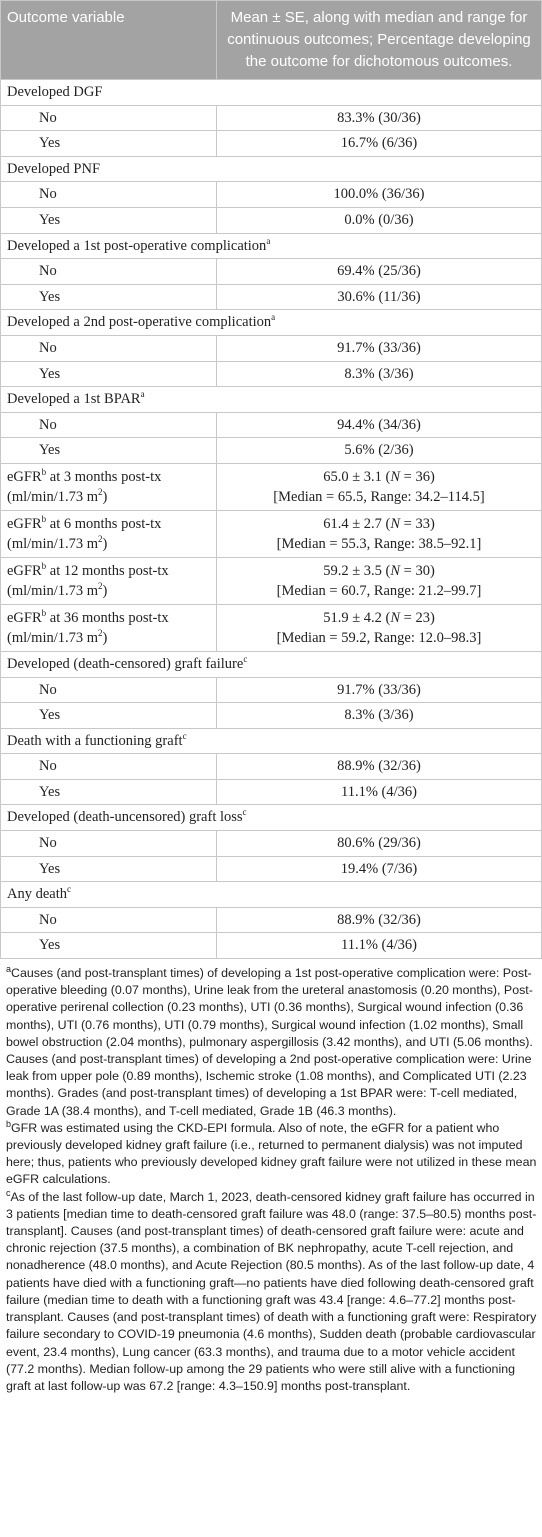  What do you see at coordinates (271, 169) in the screenshot?
I see `section-row: Developed PNF` at bounding box center [271, 169].